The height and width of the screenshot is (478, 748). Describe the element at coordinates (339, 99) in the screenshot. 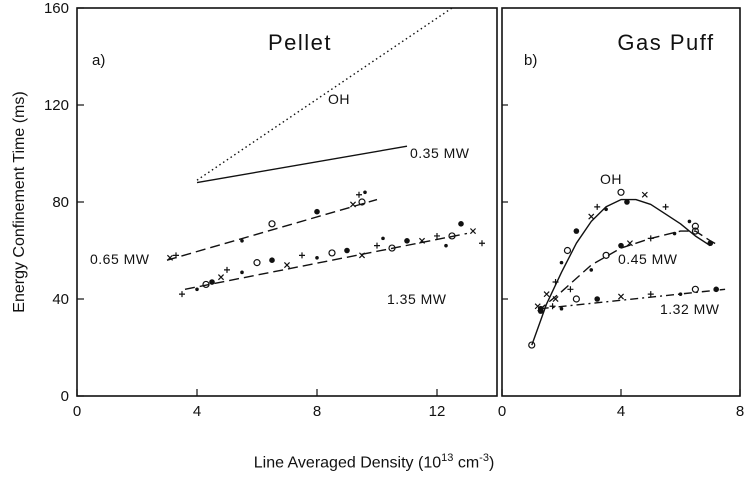

I see `label-a-oh: OH` at that location.